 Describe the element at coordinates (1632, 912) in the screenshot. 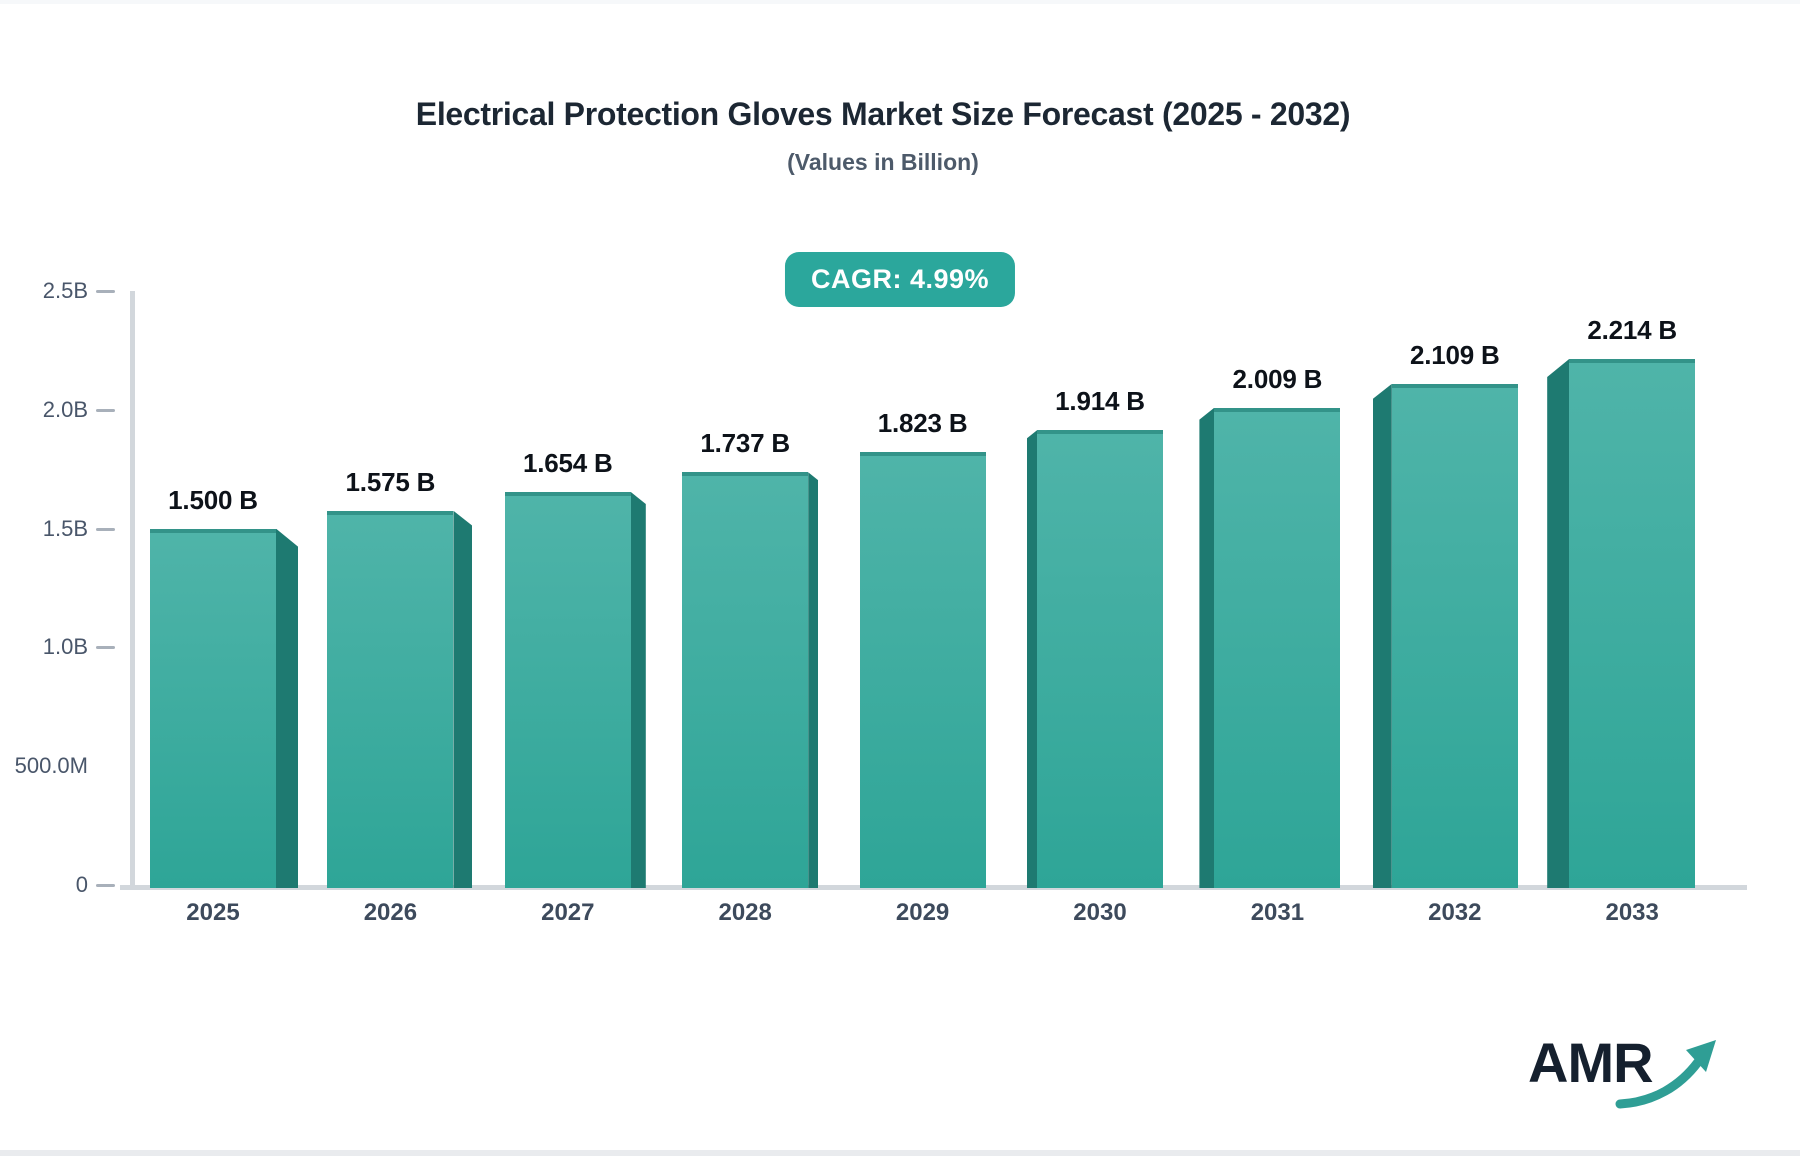

I see `x-axis-tick-label: 2033` at that location.